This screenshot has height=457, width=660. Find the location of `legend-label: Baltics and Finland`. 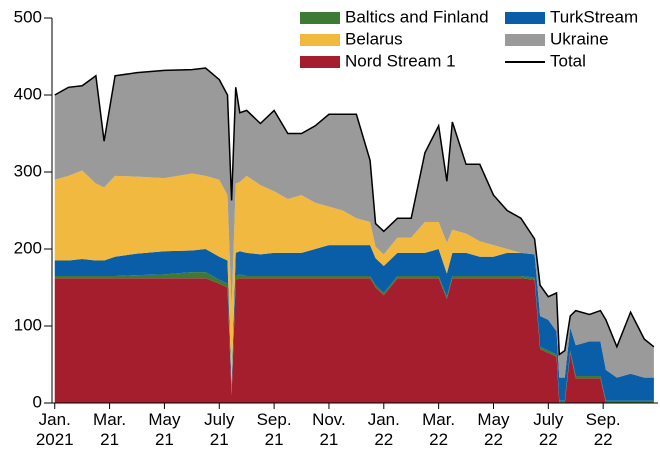

legend-label: Baltics and Finland is located at coordinates (417, 16).